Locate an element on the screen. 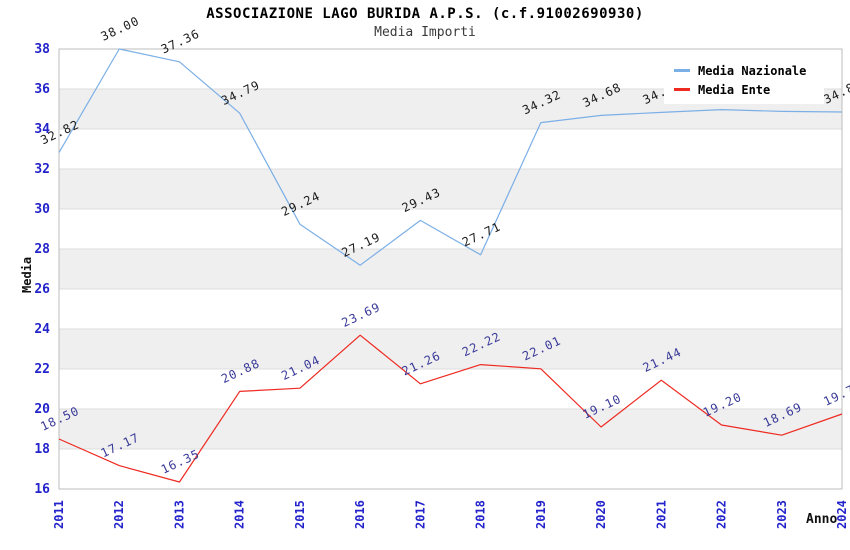  x-tick-label: 2016 is located at coordinates (360, 514).